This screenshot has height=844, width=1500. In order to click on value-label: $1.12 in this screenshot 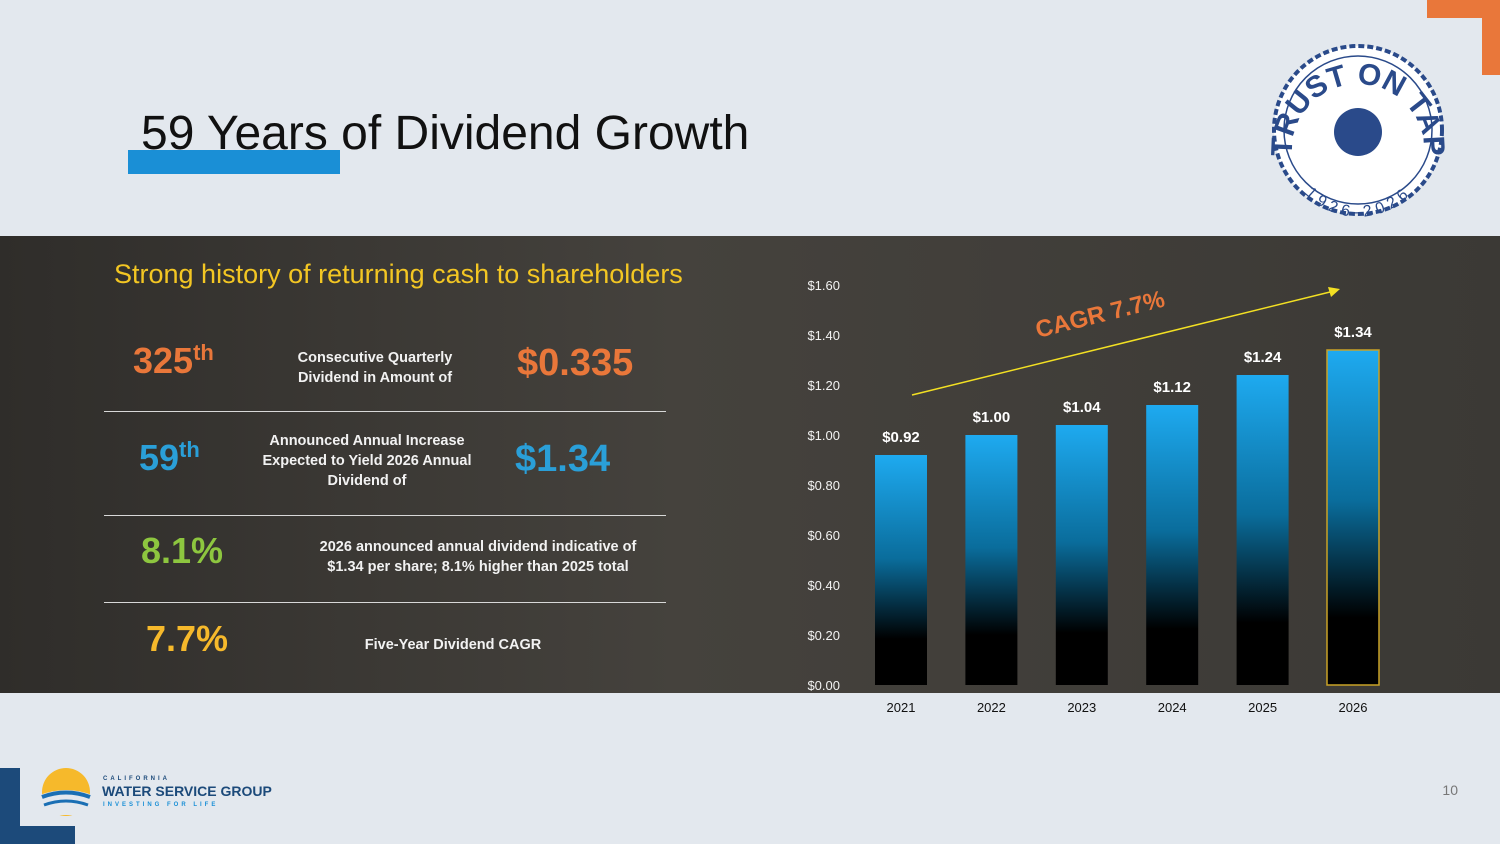, I will do `click(1172, 387)`.